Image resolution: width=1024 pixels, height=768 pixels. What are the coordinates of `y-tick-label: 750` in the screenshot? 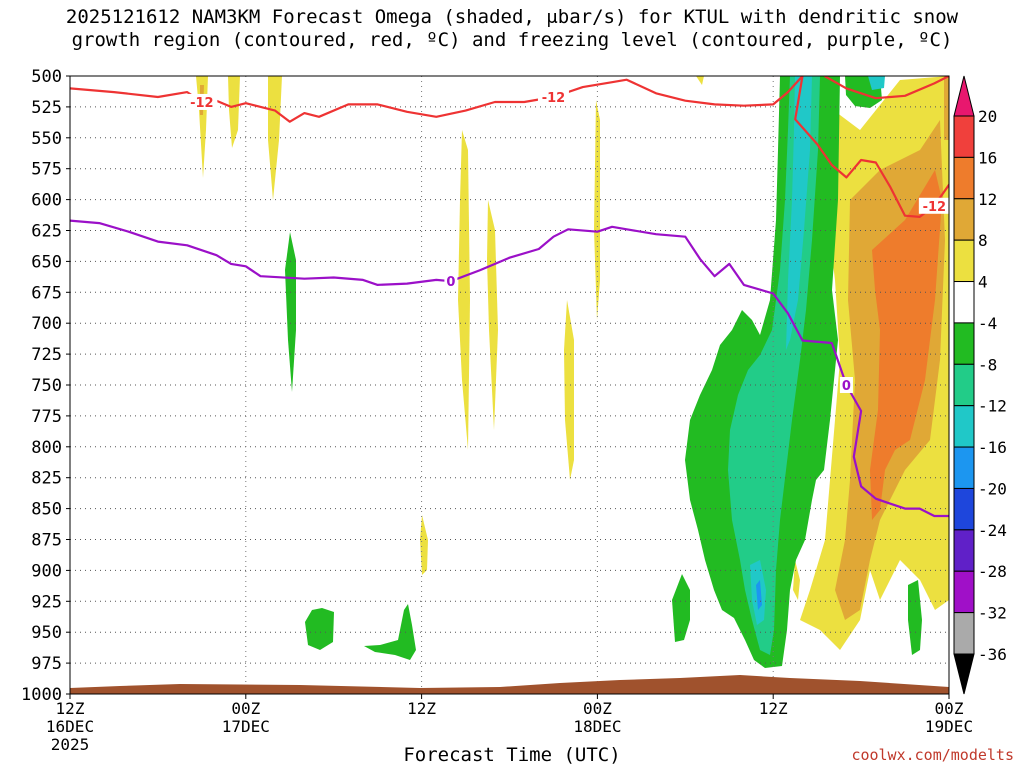 It's located at (46, 386).